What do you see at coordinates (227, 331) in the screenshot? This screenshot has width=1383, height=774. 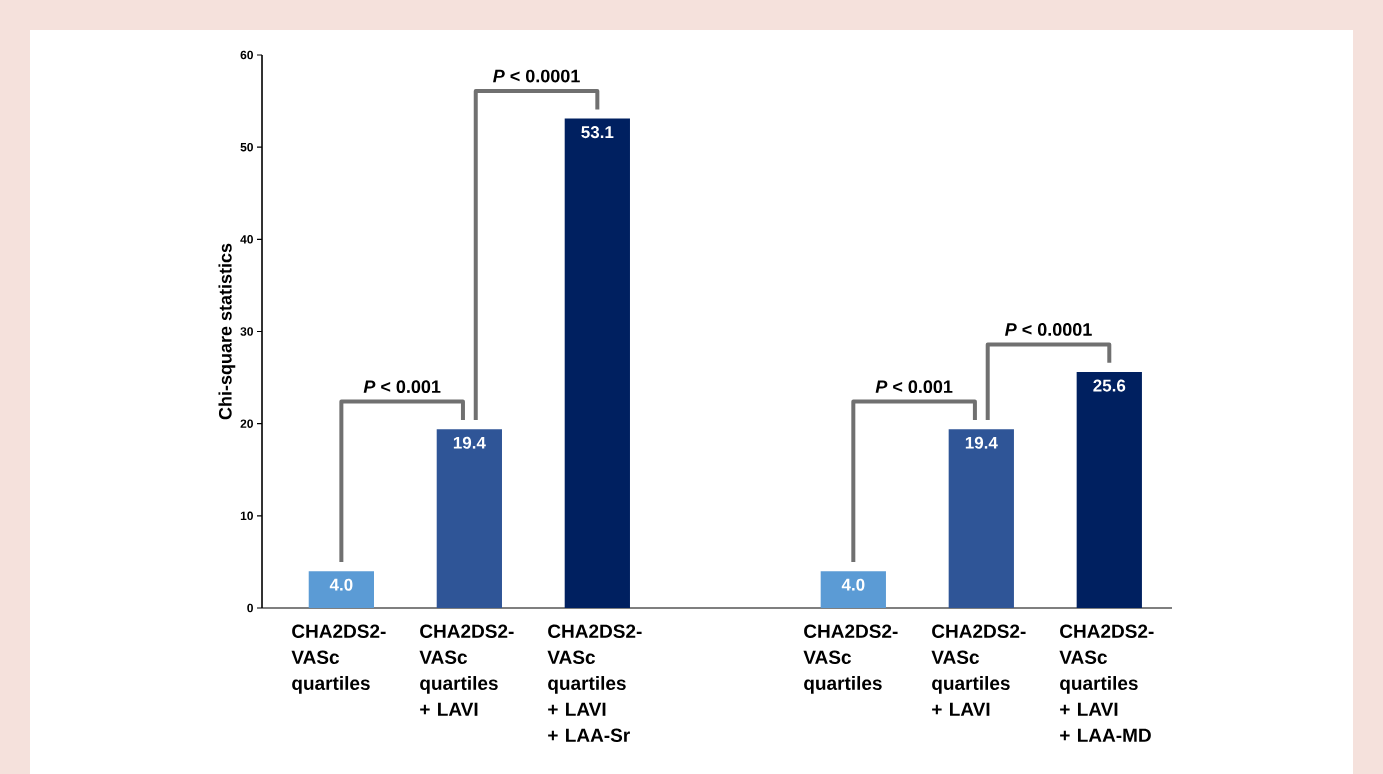 I see `y-axis-title: Chi-square statistics` at bounding box center [227, 331].